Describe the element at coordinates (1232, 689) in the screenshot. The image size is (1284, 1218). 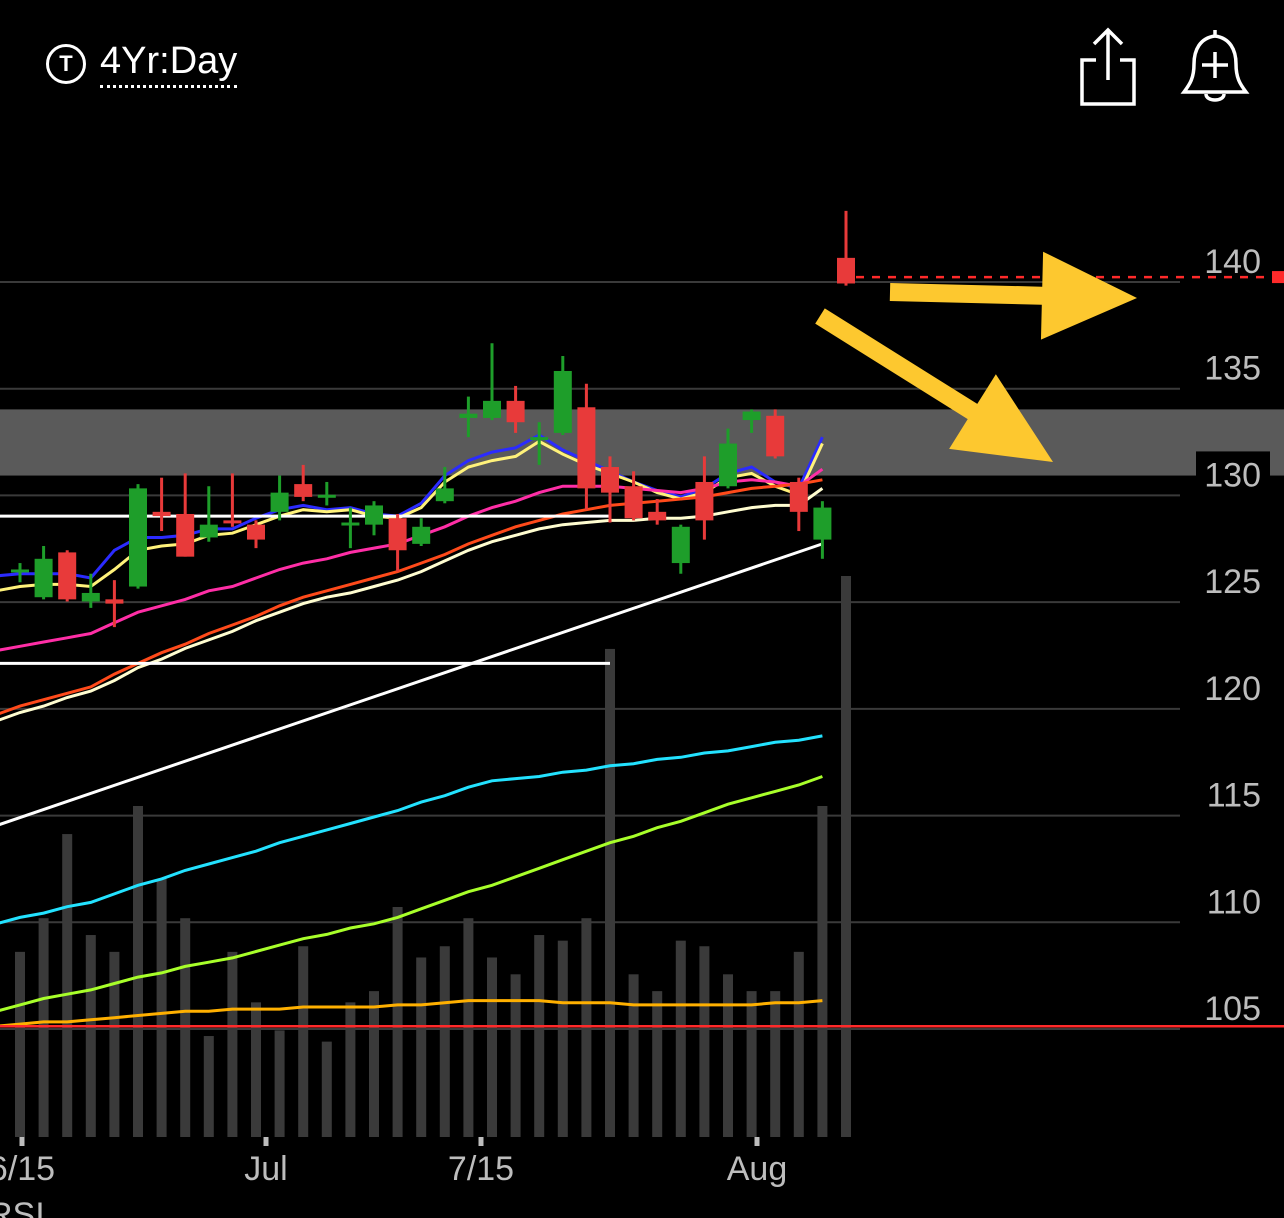
I see `y-axis-label: 120` at that location.